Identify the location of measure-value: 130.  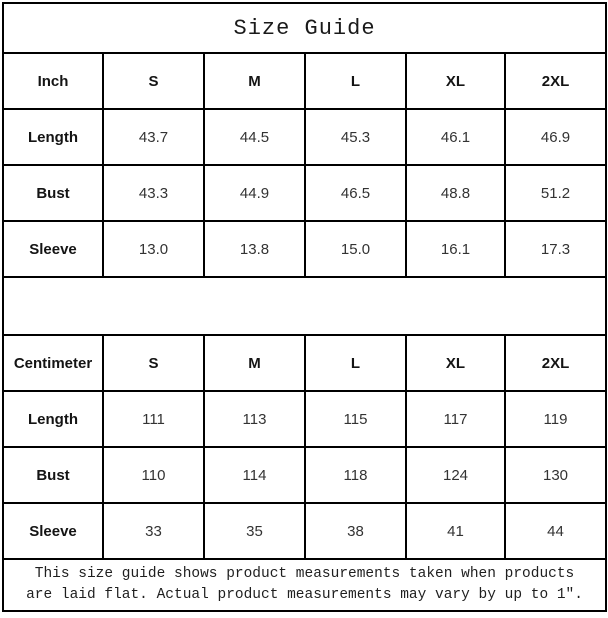
(555, 475).